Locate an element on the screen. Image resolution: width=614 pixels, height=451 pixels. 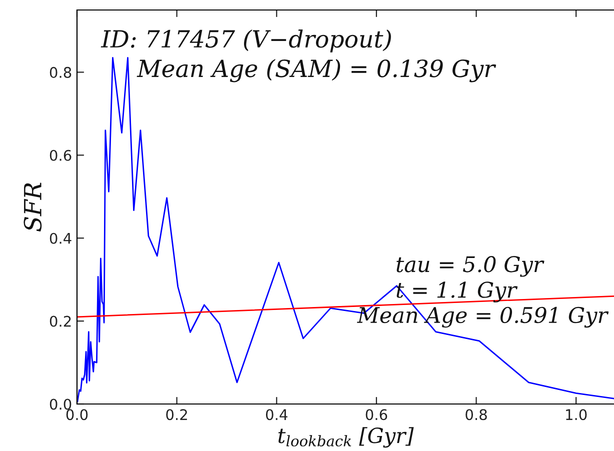
y-tick-label: 0.4 is located at coordinates (61, 238).